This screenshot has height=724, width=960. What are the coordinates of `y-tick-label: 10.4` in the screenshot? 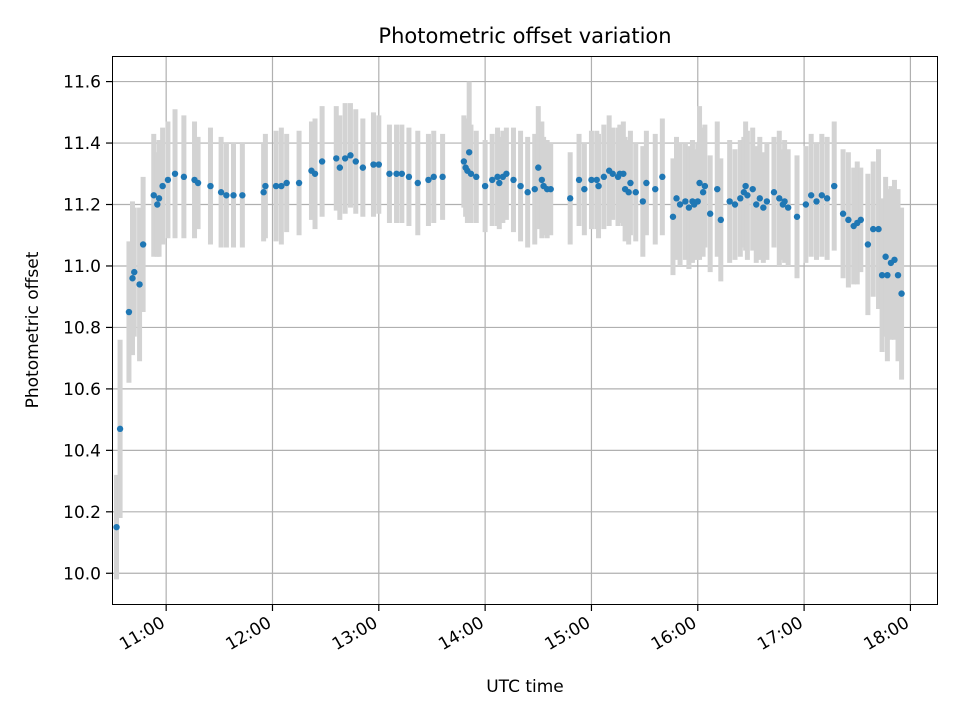 It's located at (82, 451).